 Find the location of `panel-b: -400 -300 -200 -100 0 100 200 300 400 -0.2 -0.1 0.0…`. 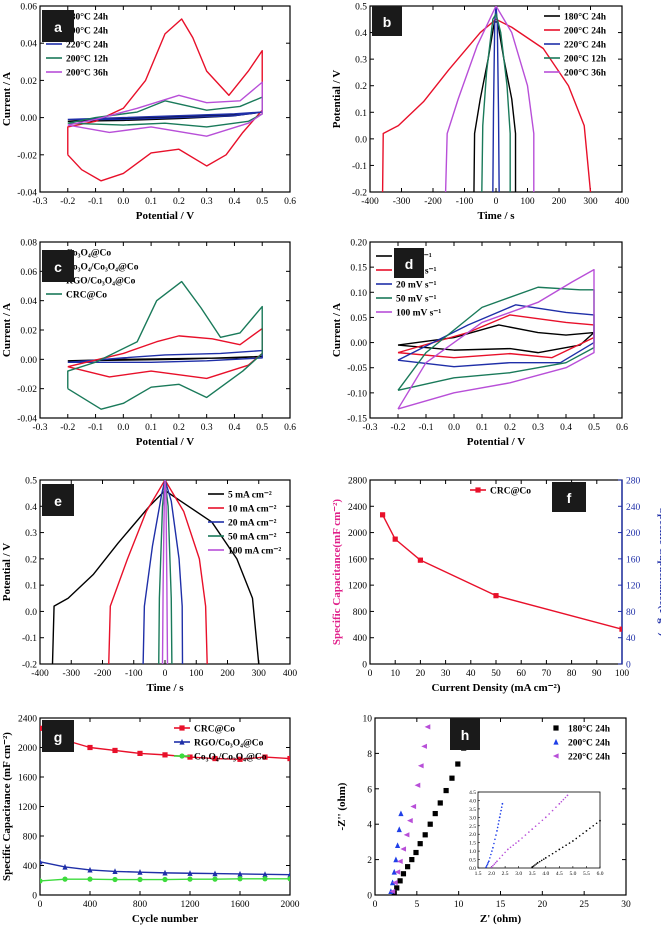

panel-b: -400 -300 -200 -100 0 100 200 300 400 -0.2 -0.1 0.0… is located at coordinates (480, 113).